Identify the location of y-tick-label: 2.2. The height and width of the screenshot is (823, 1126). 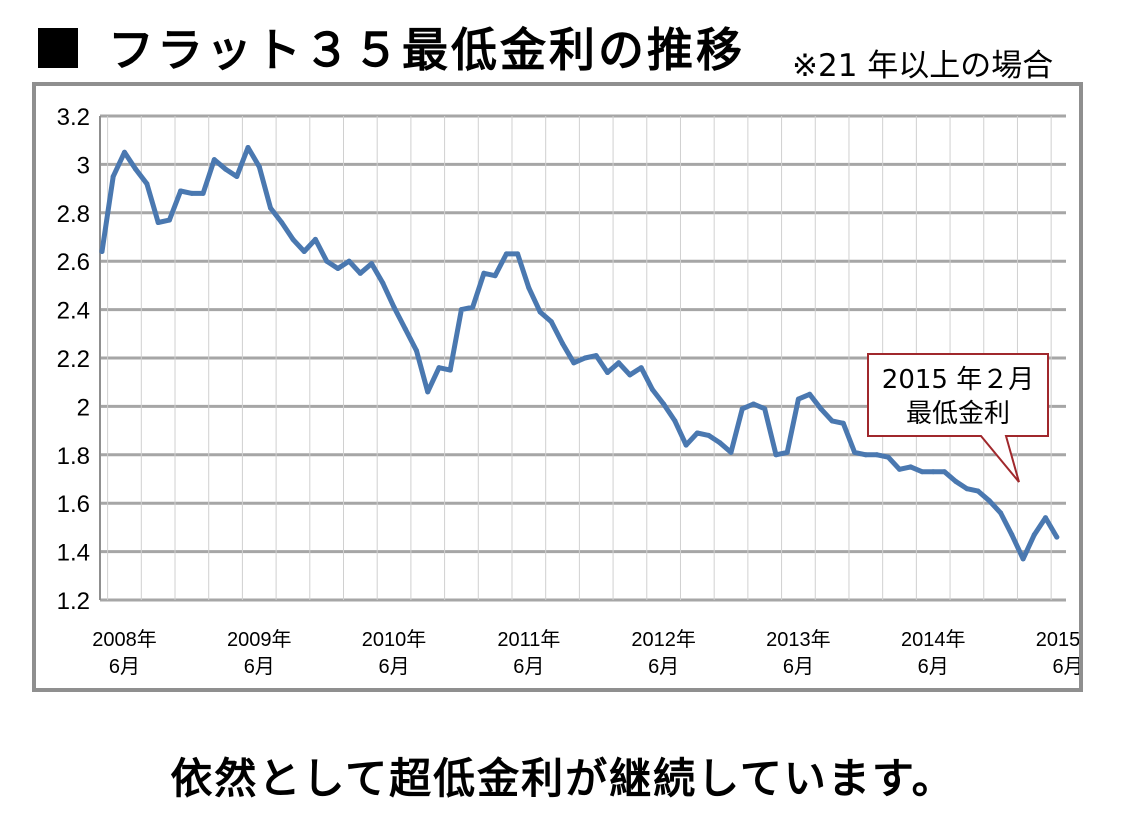
(73, 359).